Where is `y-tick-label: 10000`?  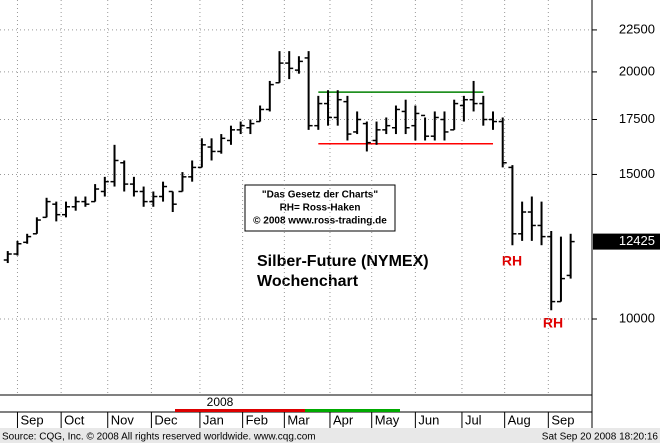 y-tick-label: 10000 is located at coordinates (637, 317).